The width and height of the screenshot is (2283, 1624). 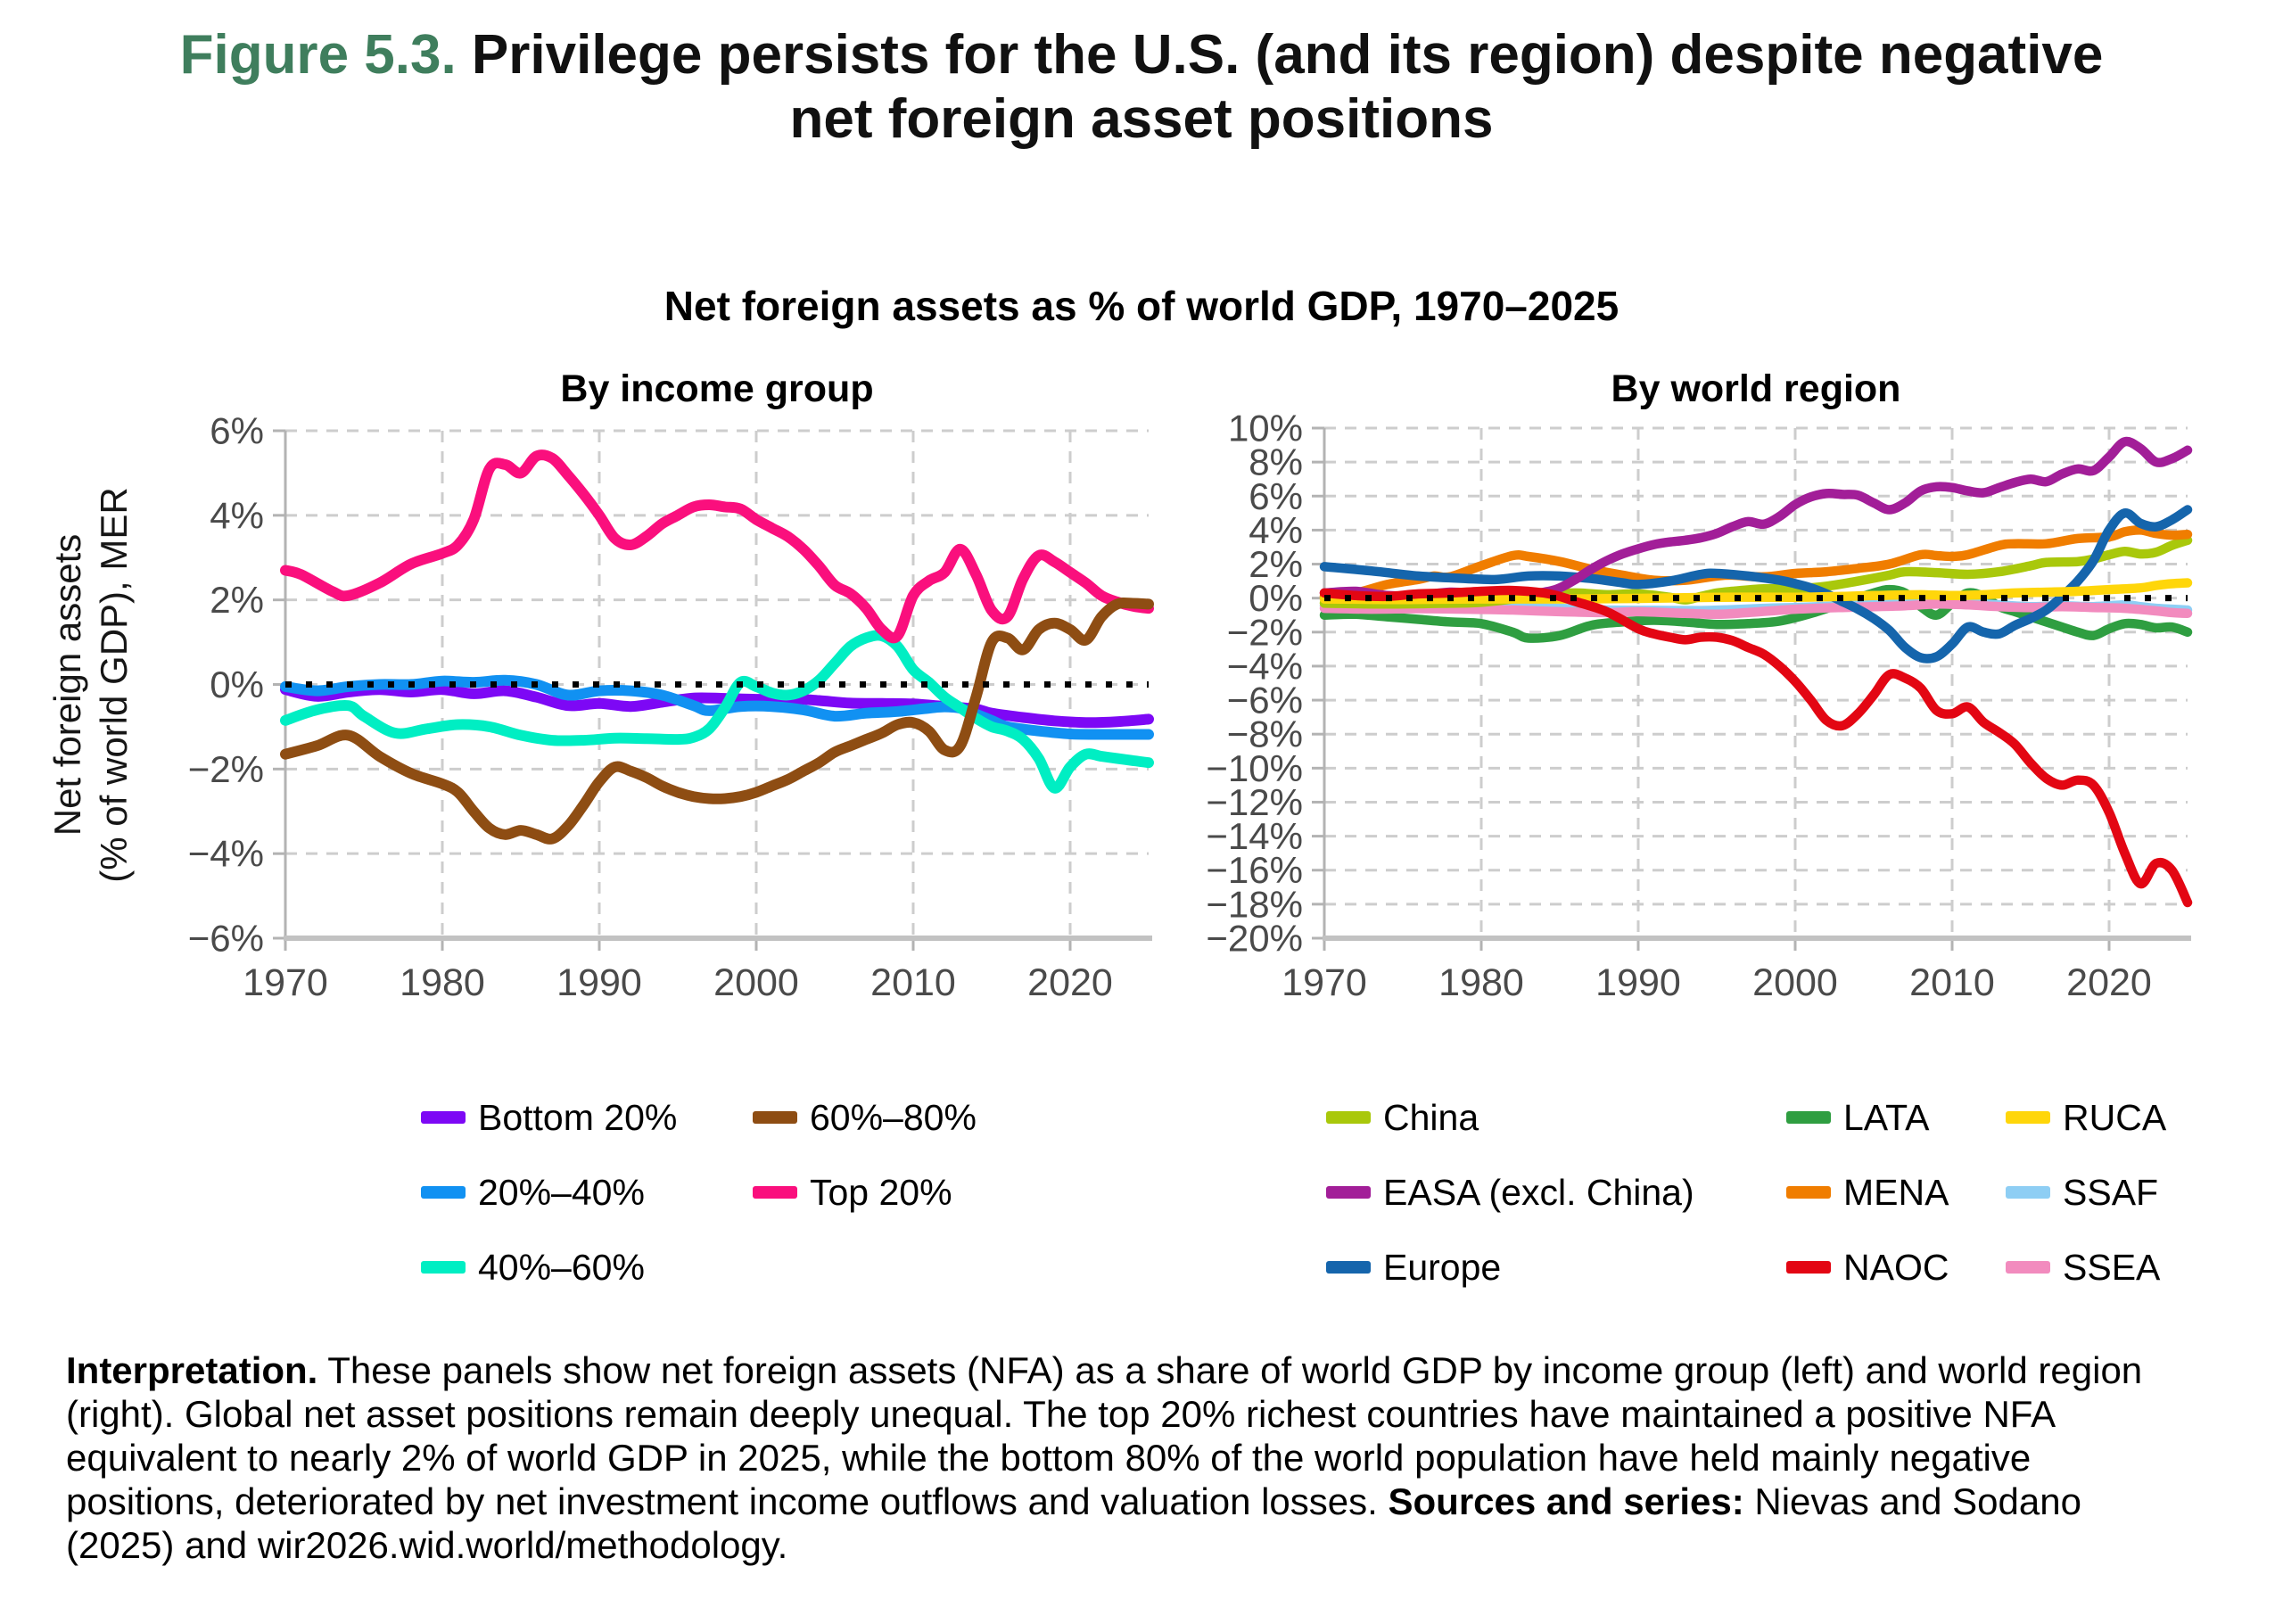 What do you see at coordinates (1886, 1117) in the screenshot?
I see `legend-label-lata: LATA` at bounding box center [1886, 1117].